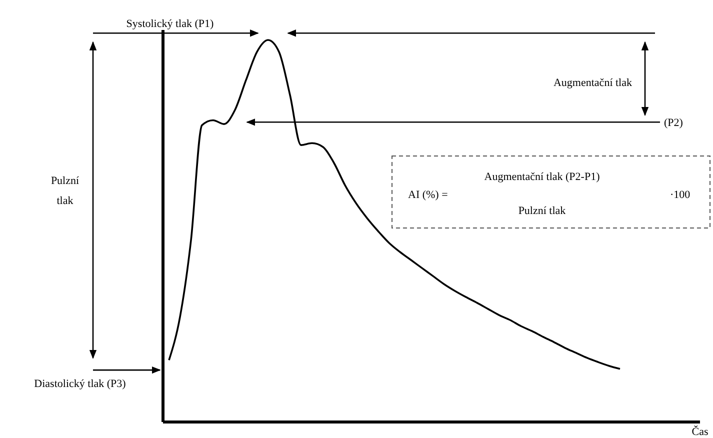  I want to click on annotation: Augmentační tlak, so click(592, 83).